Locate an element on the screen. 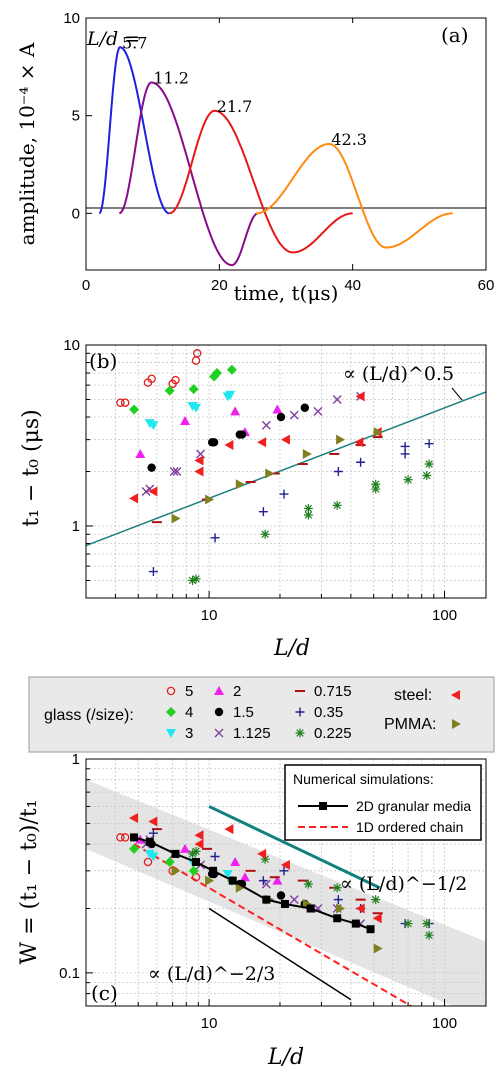 This screenshot has width=499, height=1079. x-tick-label: 20 is located at coordinates (219, 285).